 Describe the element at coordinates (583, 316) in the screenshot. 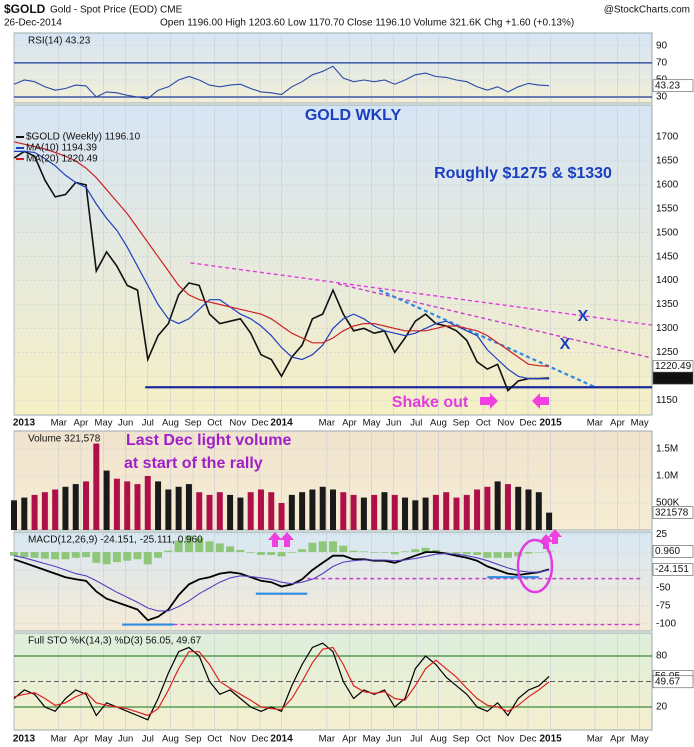

I see `annotation: X` at that location.